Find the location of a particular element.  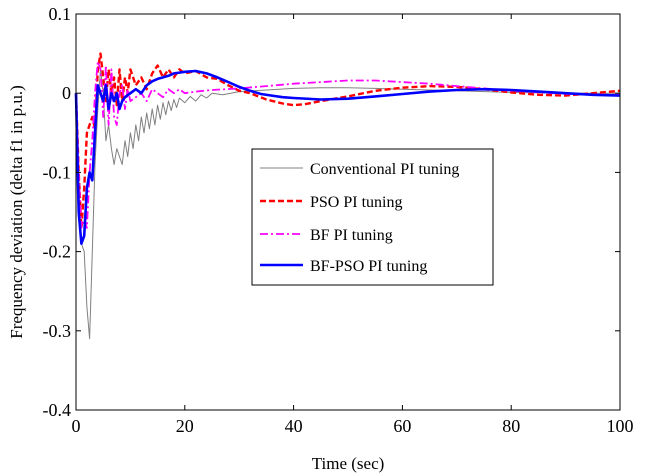

legend-box is located at coordinates (372, 217).